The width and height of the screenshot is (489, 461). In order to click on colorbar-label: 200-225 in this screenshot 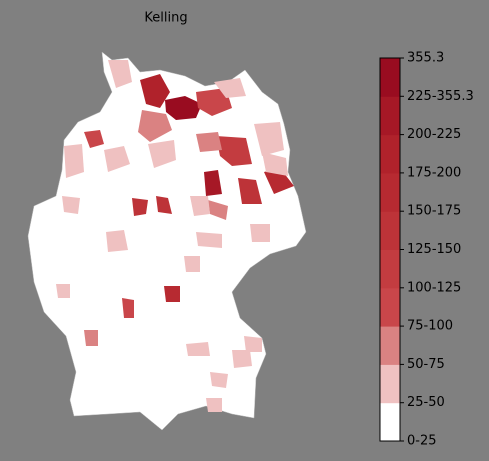, I will do `click(434, 134)`.